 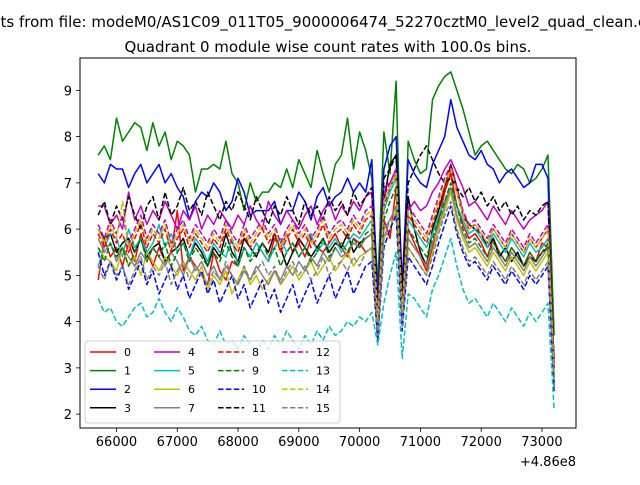 What do you see at coordinates (298, 442) in the screenshot?
I see `x-tick-label: 69000` at bounding box center [298, 442].